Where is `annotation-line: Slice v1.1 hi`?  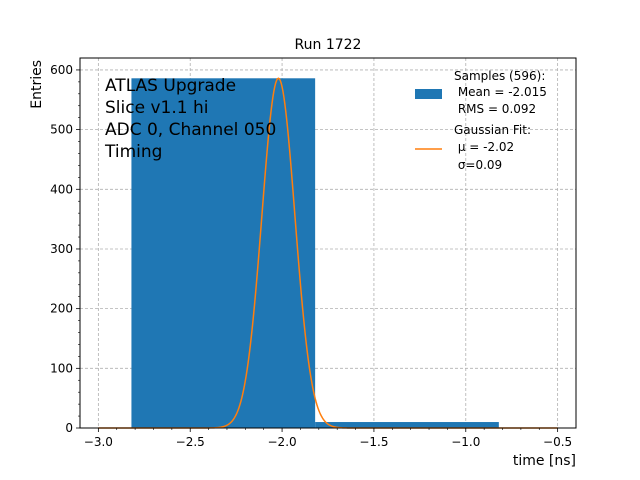 annotation-line: Slice v1.1 hi is located at coordinates (156, 108).